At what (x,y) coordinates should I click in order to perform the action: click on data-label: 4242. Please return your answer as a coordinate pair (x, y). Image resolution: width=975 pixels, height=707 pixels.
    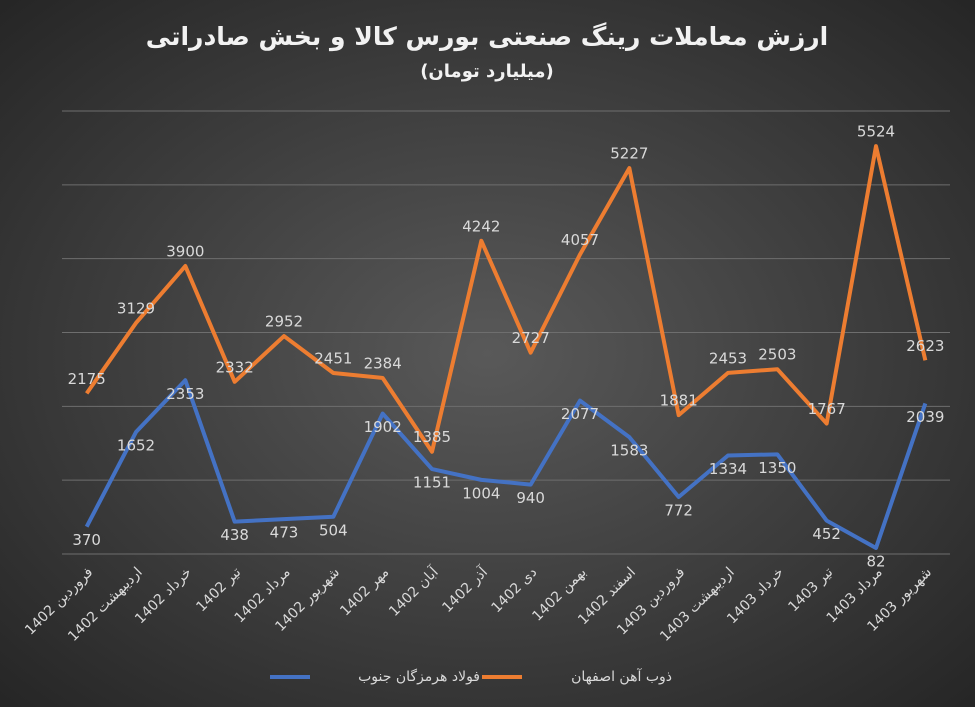
    Looking at the image, I should click on (481, 226).